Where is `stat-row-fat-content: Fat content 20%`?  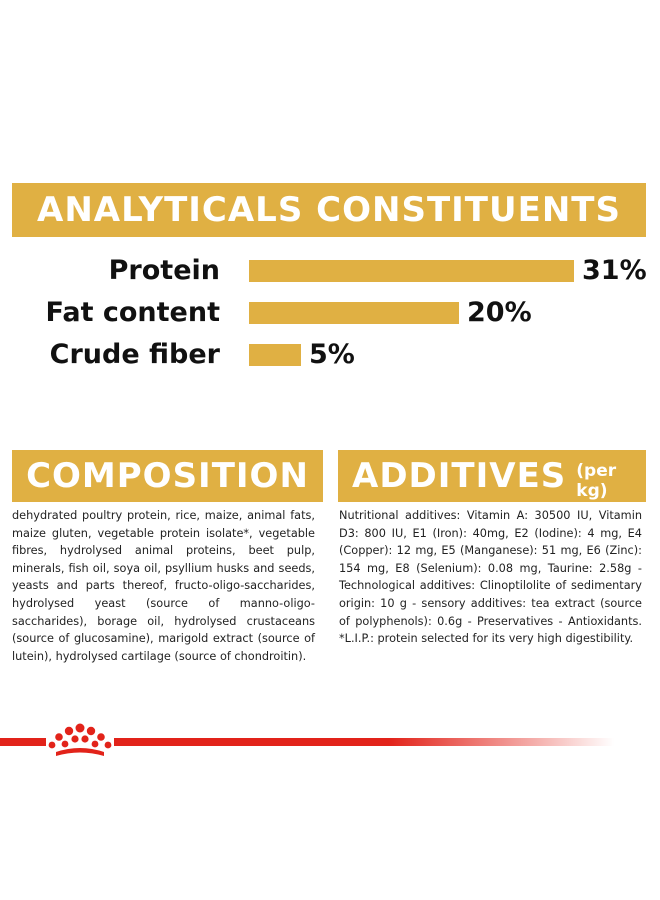
stat-row-fat-content: Fat content 20% is located at coordinates (330, 313).